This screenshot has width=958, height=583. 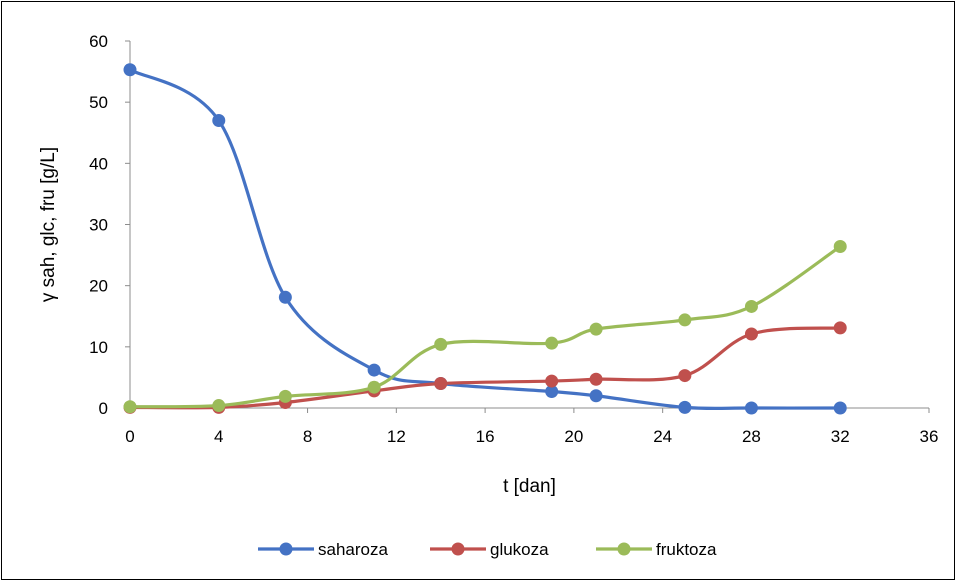 I want to click on glukoza-line, so click(x=485, y=368).